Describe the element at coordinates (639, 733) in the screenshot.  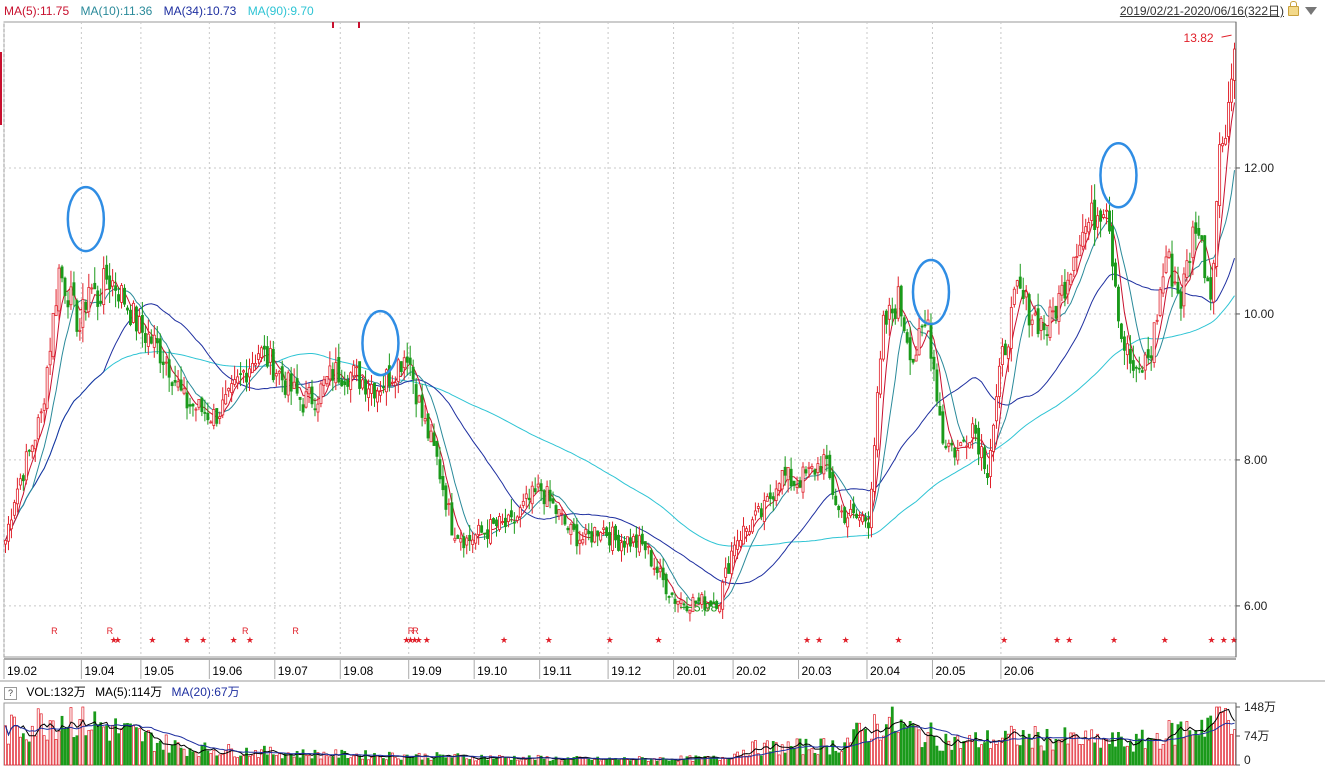
I see `volume-chart: 148万 74万 0` at that location.